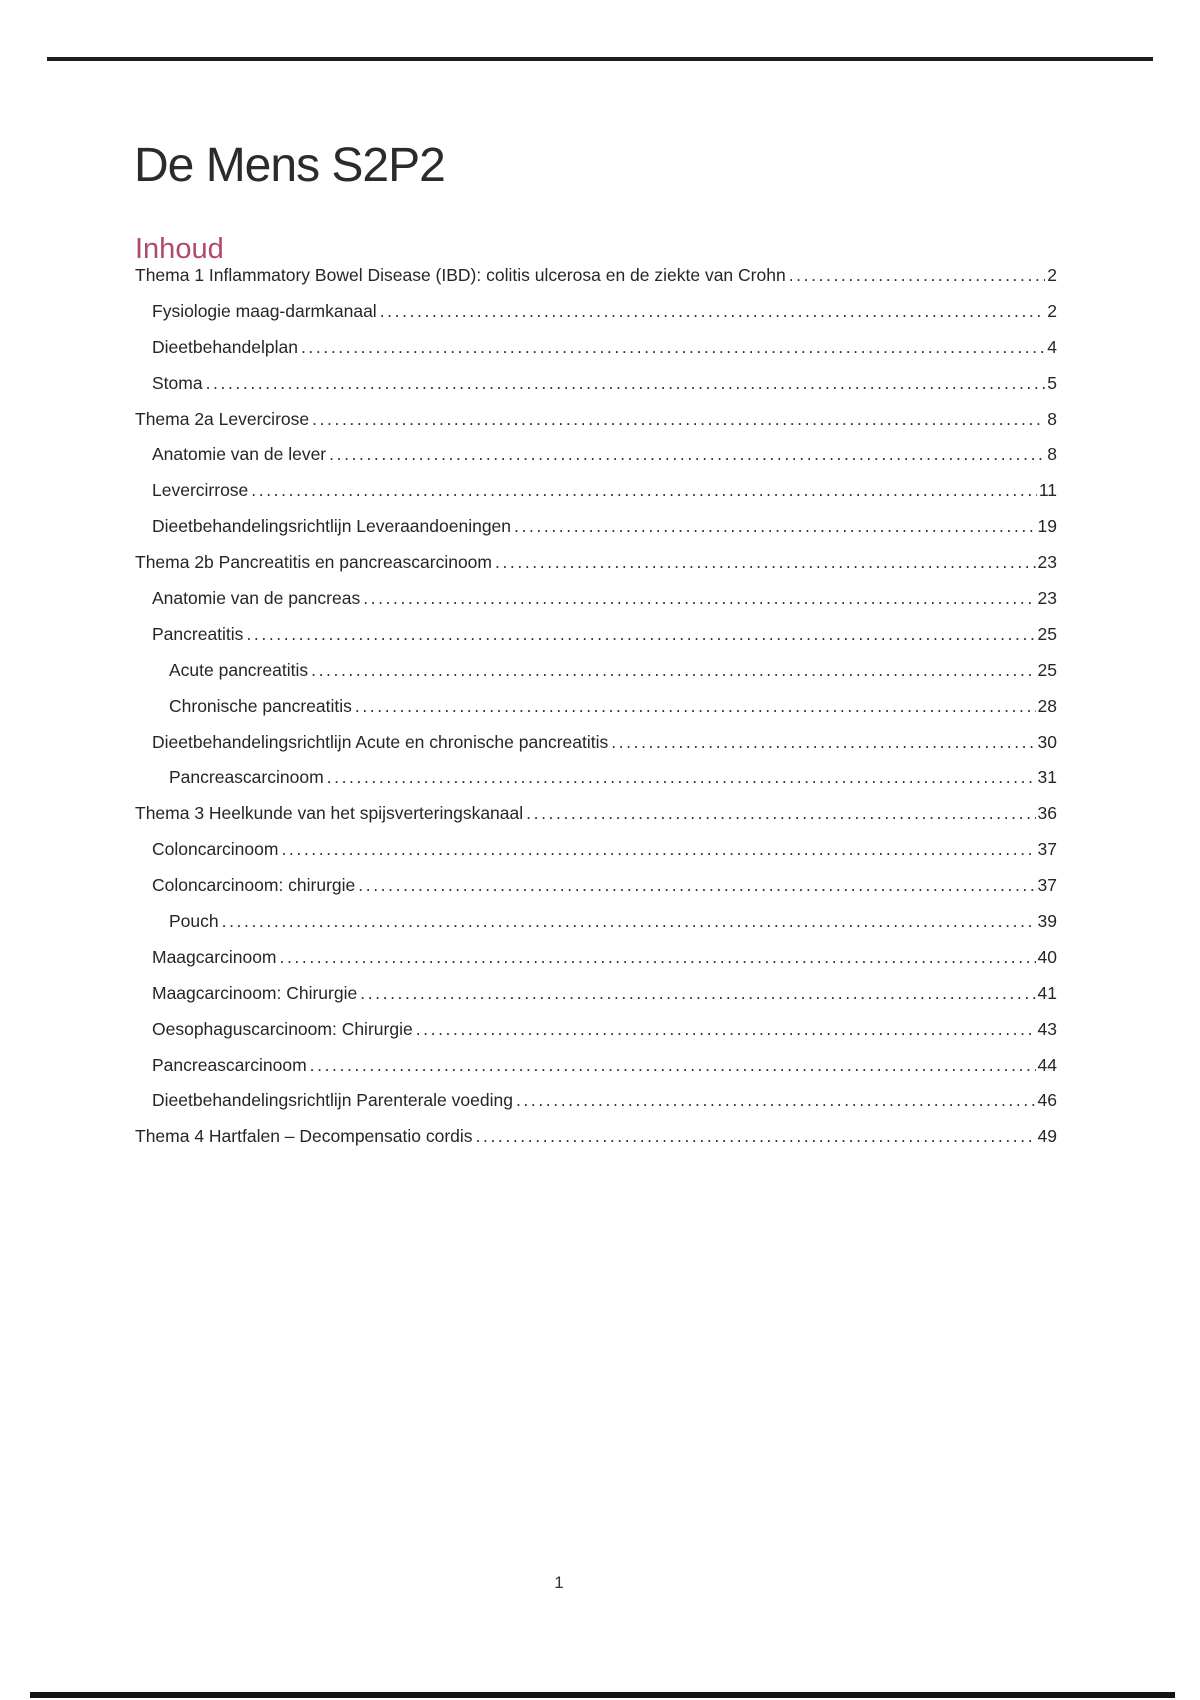 Image resolution: width=1200 pixels, height=1700 pixels. What do you see at coordinates (239, 454) in the screenshot?
I see `toc-entry-label: Anatomie van de lever` at bounding box center [239, 454].